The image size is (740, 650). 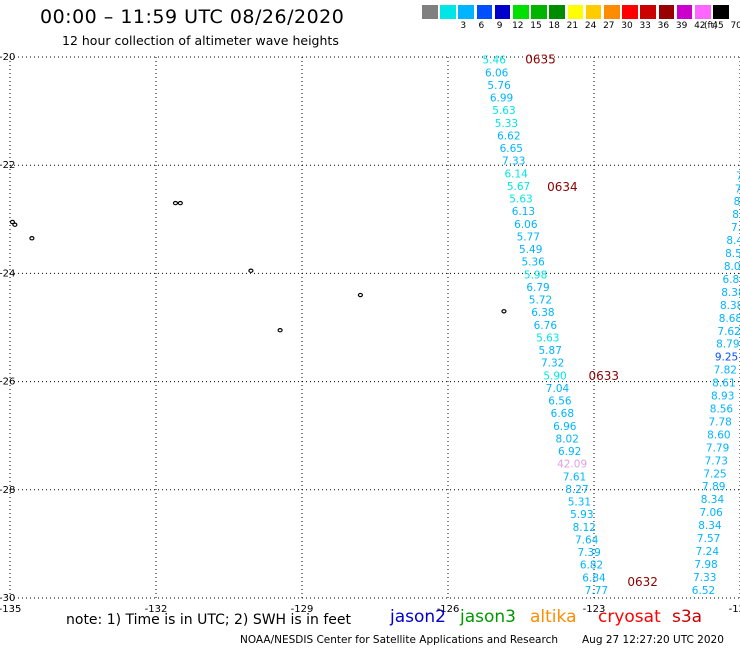 What do you see at coordinates (7, 598) in the screenshot?
I see `lat-tick-label: -30` at bounding box center [7, 598].